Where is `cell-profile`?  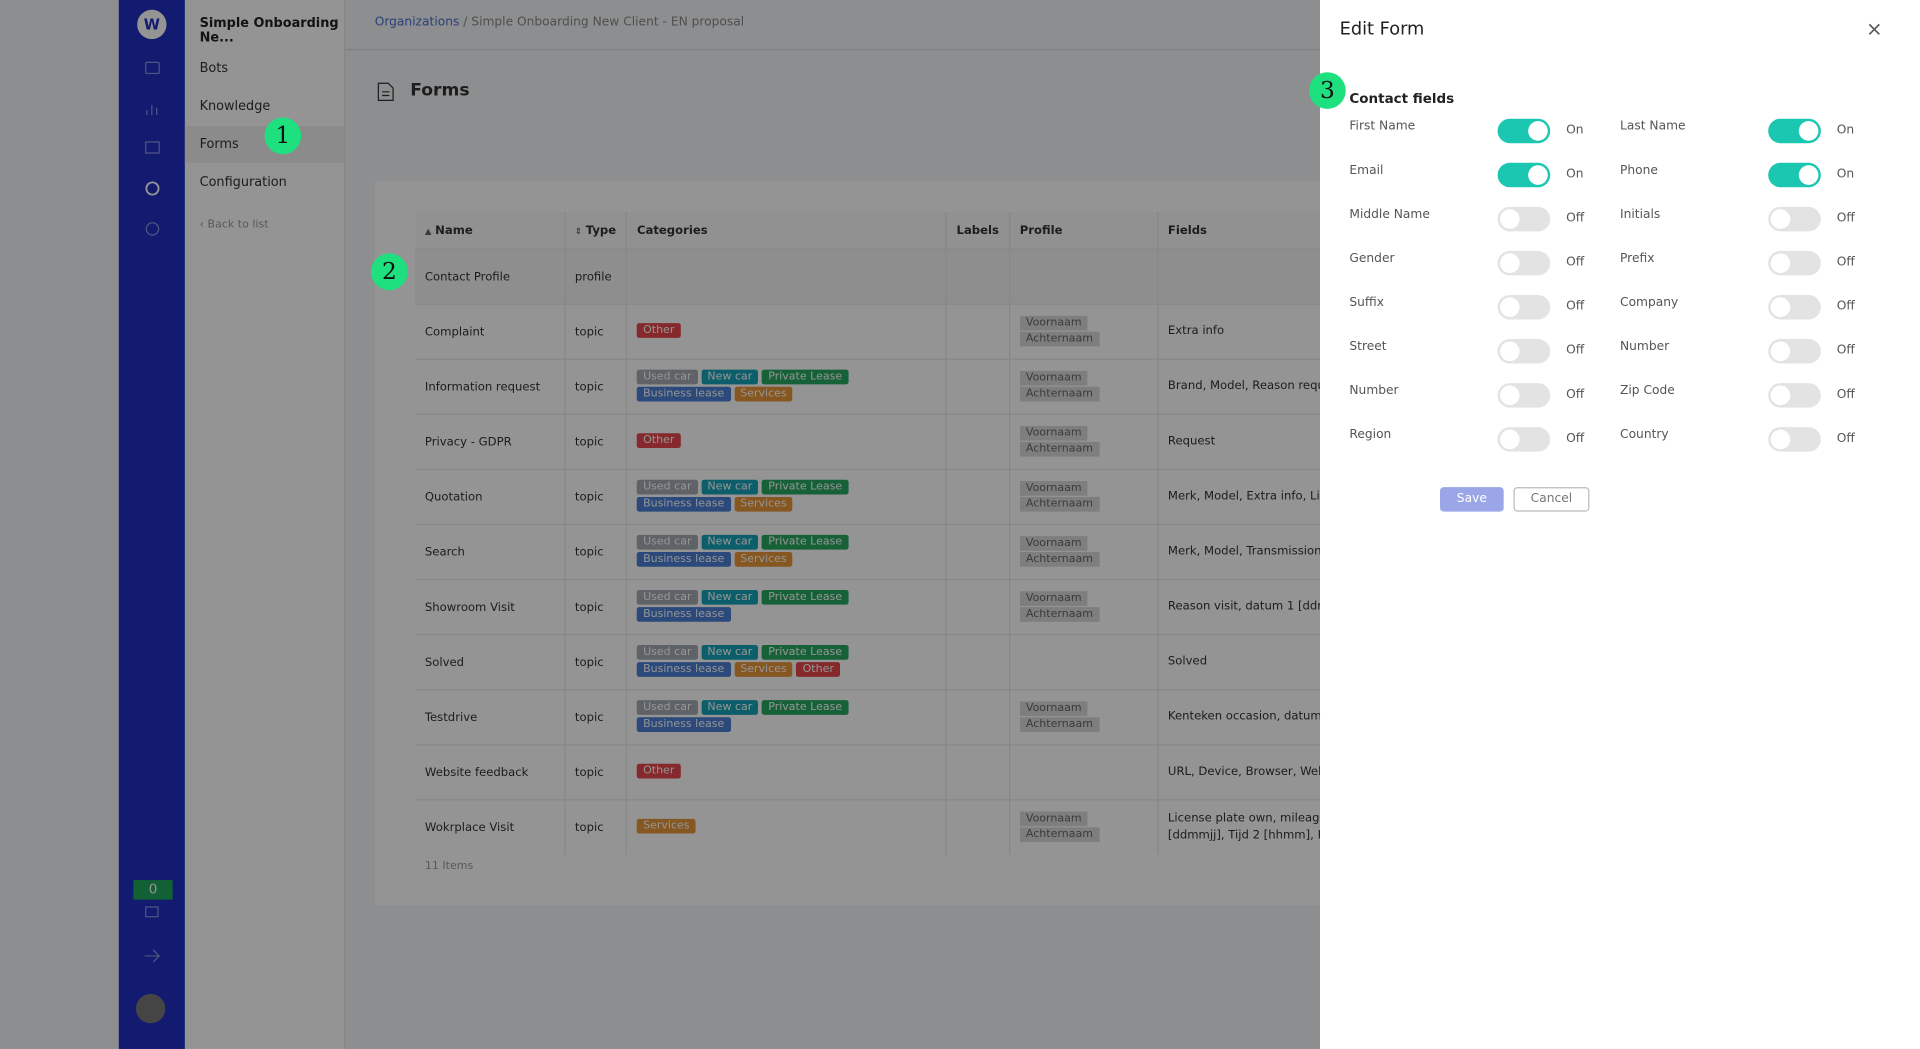 cell-profile is located at coordinates (1084, 772).